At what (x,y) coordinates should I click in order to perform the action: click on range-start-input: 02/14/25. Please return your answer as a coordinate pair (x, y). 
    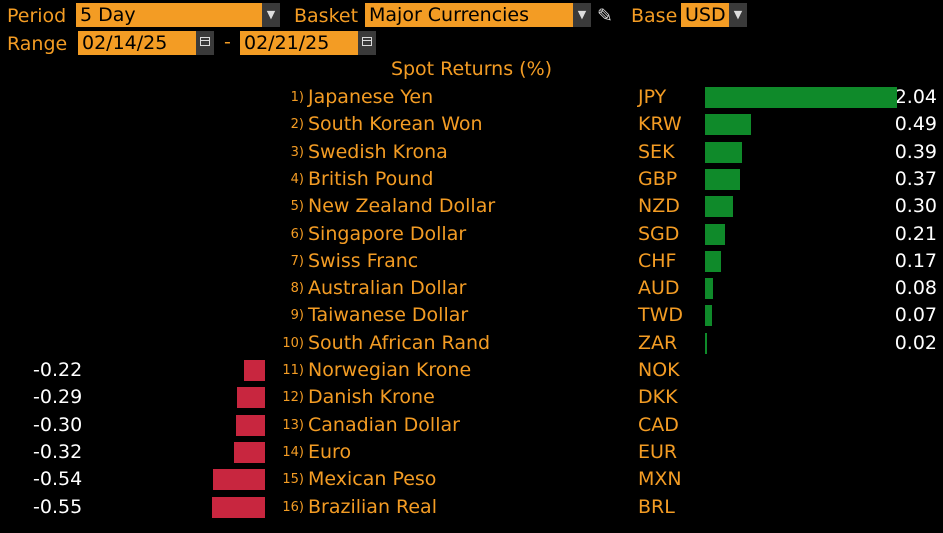
    Looking at the image, I should click on (137, 43).